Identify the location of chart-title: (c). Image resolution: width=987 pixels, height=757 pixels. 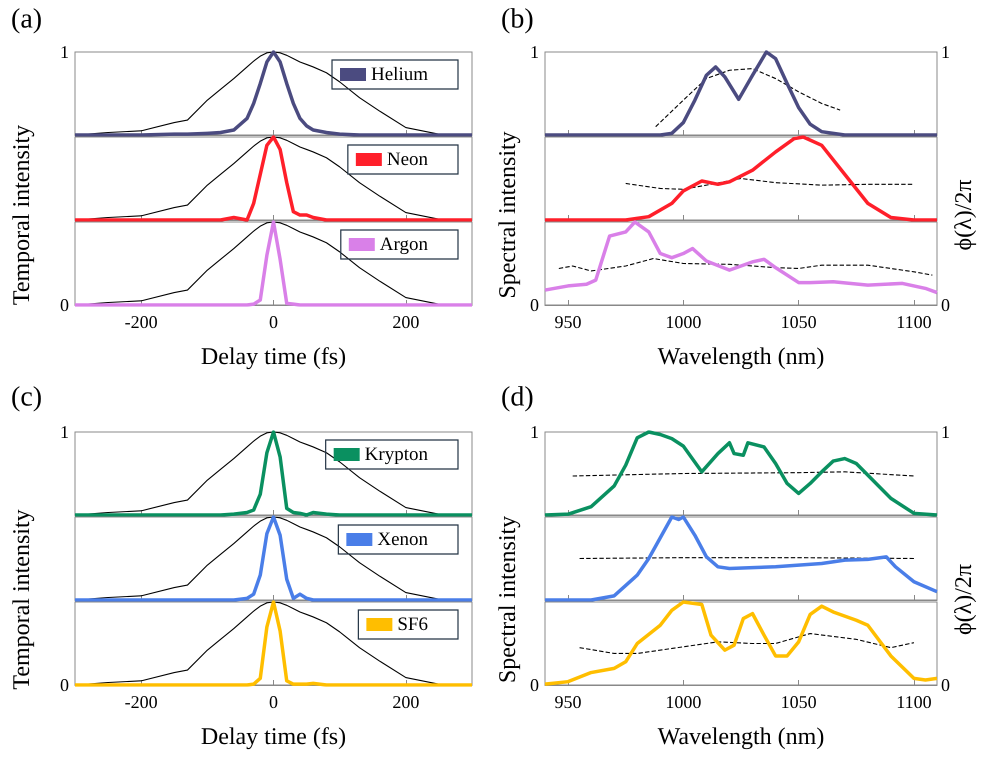
(26, 397).